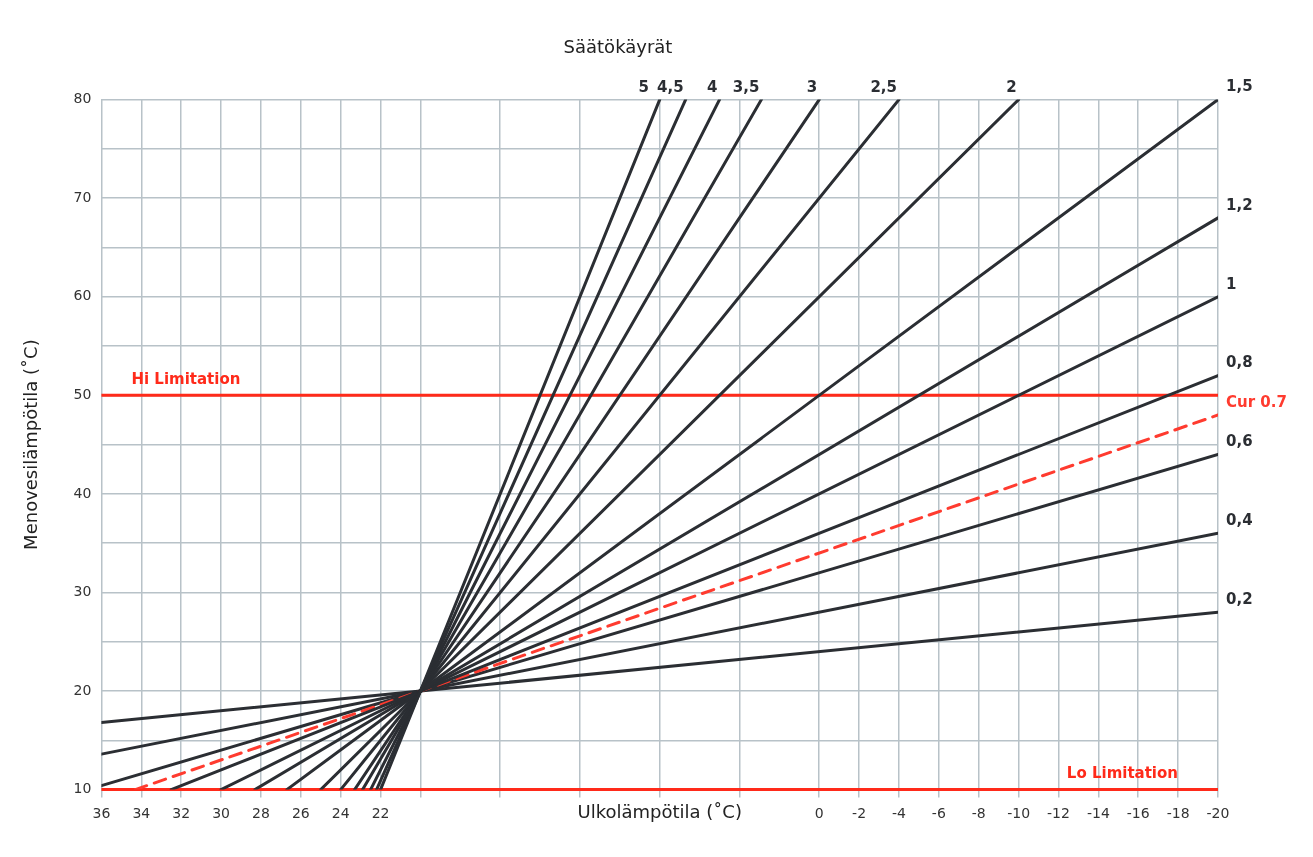  I want to click on x-axis-title: Ulkolämpötila (˚C), so click(659, 811).